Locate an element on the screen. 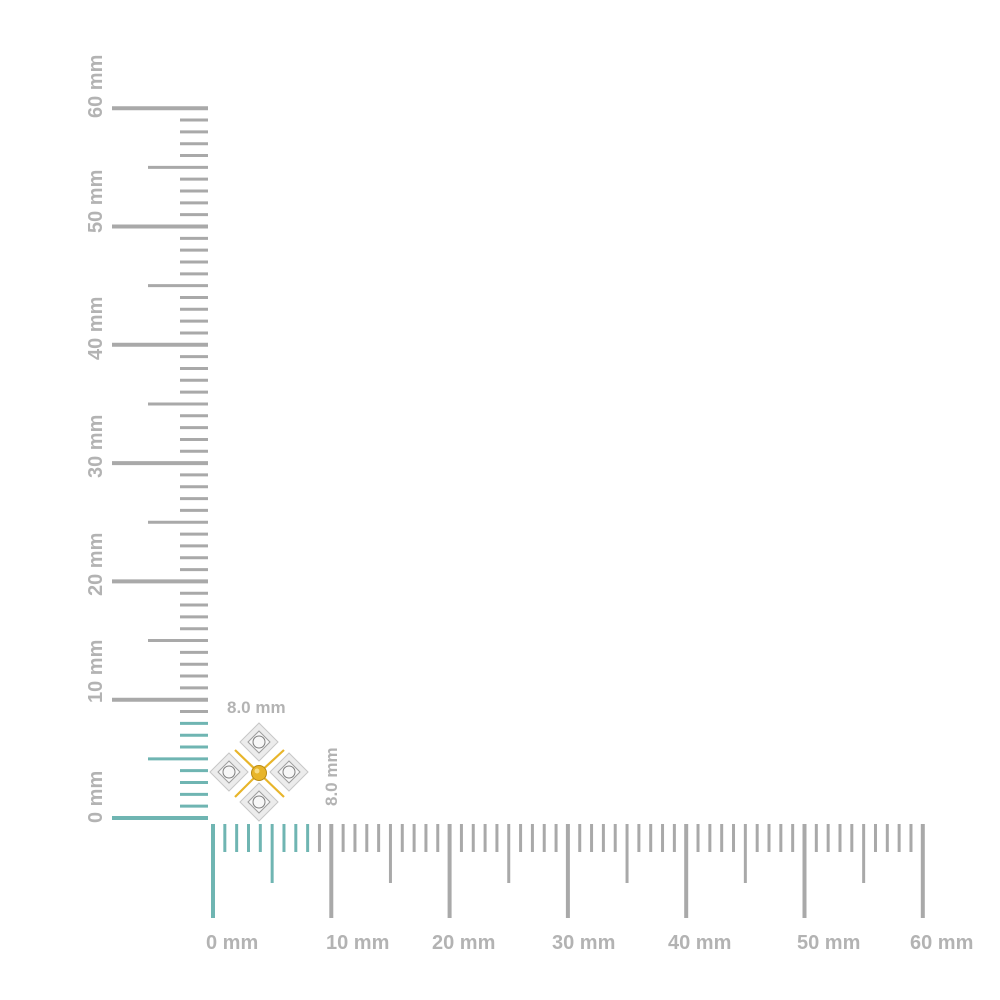 The height and width of the screenshot is (1000, 1000). x-label-50: 50 mm is located at coordinates (828, 943).